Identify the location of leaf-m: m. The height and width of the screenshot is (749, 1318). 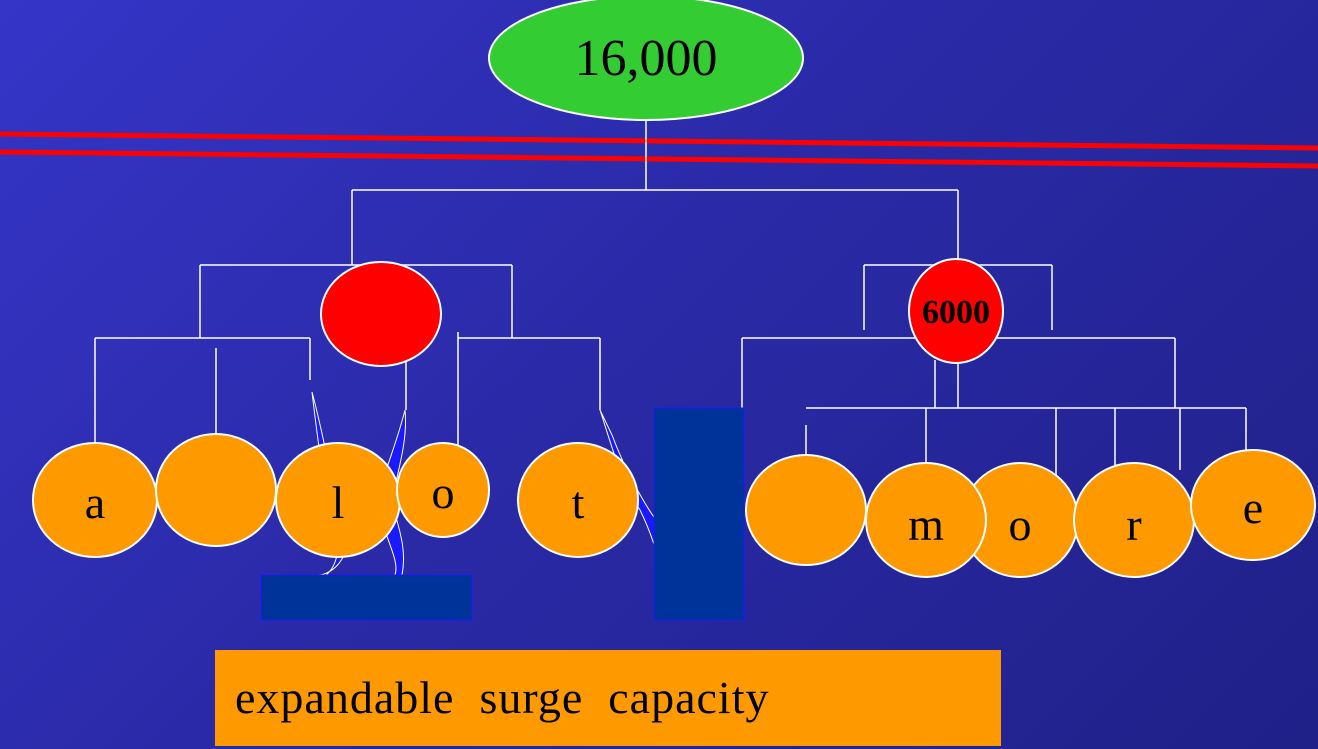
(926, 520).